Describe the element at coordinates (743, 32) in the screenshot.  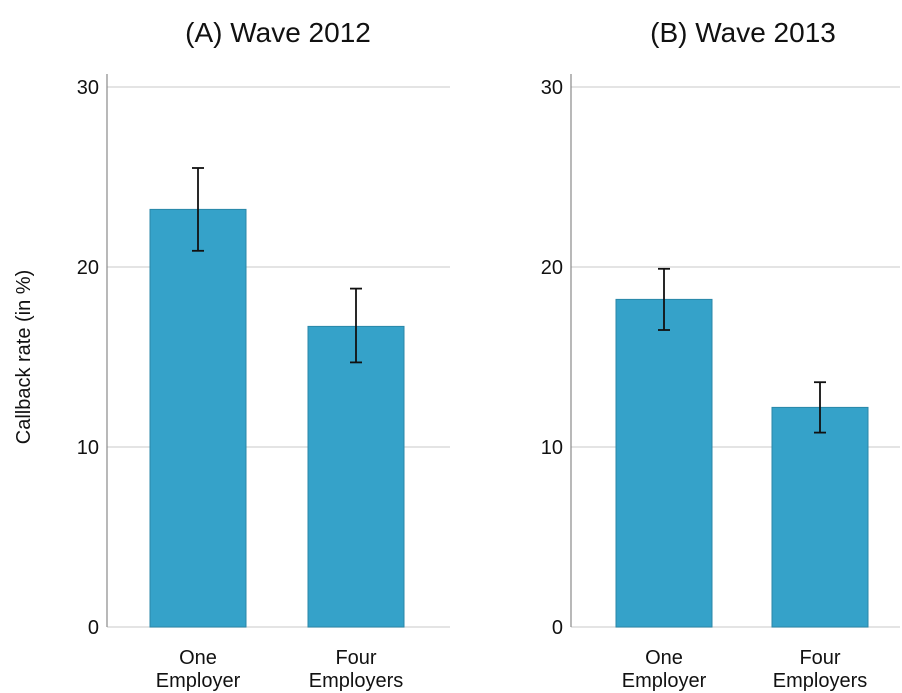
I see `panel-title: (B) Wave 2013` at that location.